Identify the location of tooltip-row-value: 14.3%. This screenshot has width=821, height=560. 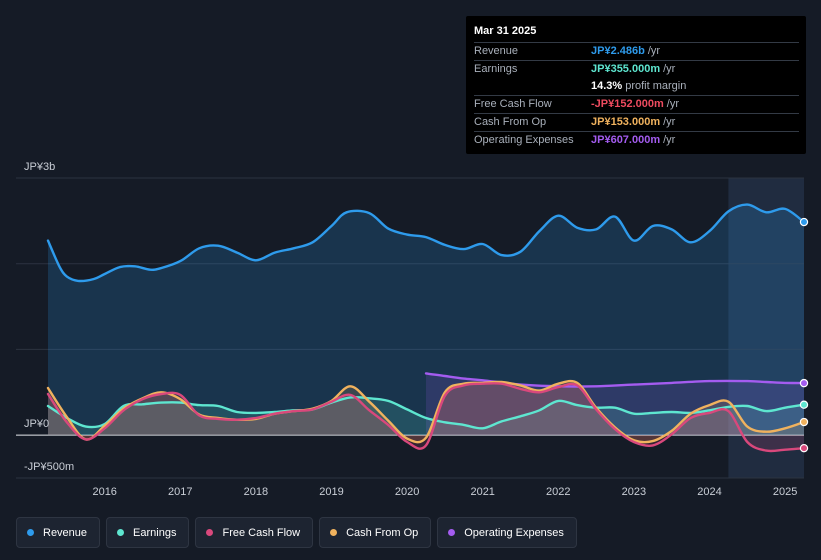
(607, 86).